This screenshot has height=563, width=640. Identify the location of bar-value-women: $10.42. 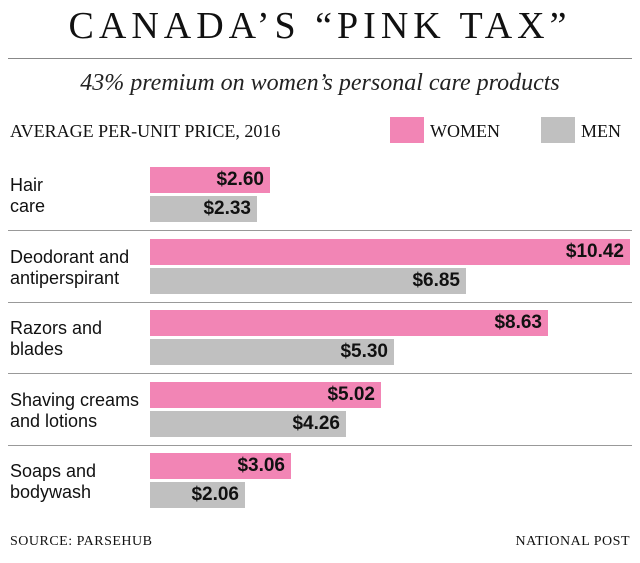
(594, 251).